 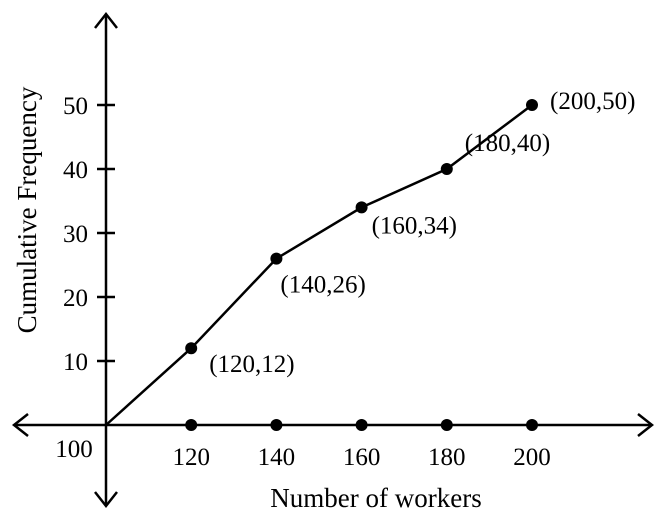 I want to click on origin-label: 100, so click(x=74, y=449).